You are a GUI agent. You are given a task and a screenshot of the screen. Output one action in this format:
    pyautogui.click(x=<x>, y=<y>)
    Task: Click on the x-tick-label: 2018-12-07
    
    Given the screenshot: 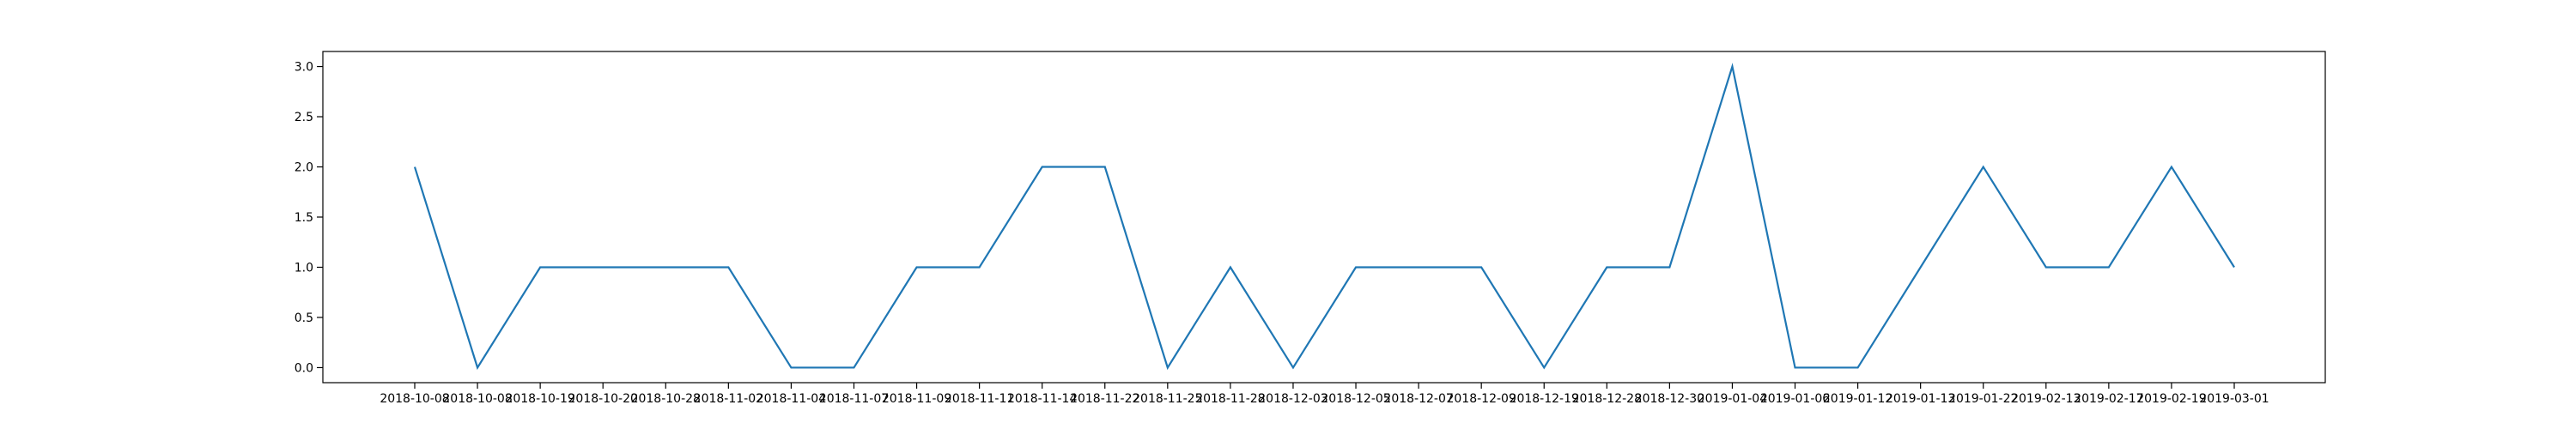 What is the action you would take?
    pyautogui.click(x=1418, y=399)
    